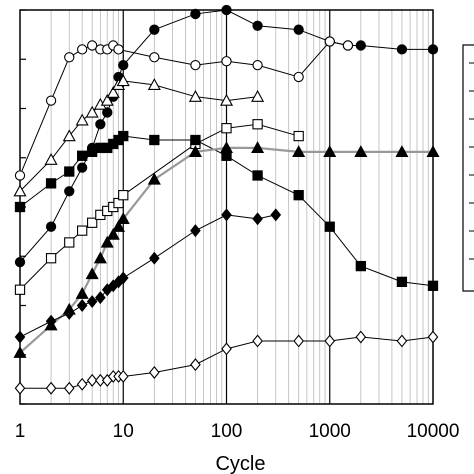 Image resolution: width=474 pixels, height=474 pixels. Describe the element at coordinates (123, 431) in the screenshot. I see `x-tick-label: 10` at that location.